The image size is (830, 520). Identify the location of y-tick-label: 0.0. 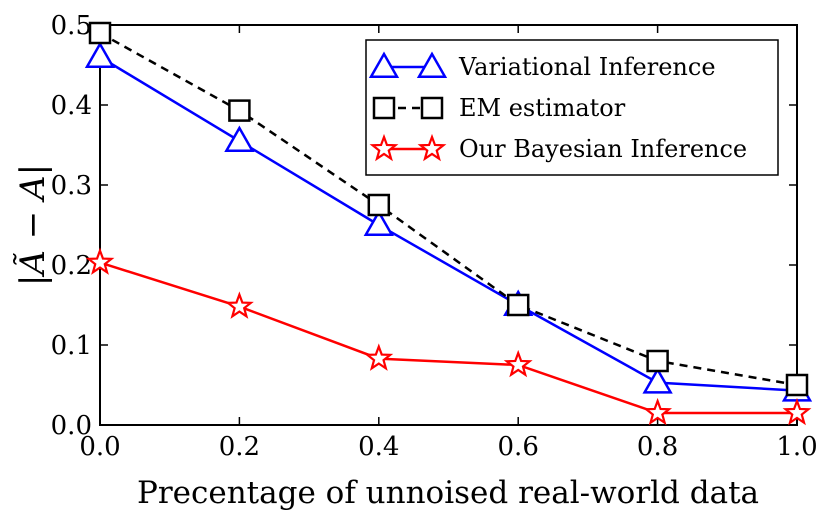
(71, 426).